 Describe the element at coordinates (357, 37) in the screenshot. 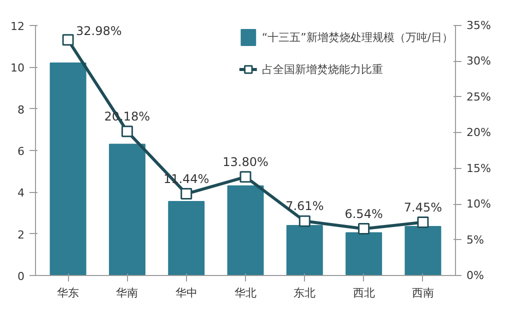

I see `legend-label: “十三五”新增焚烧处理规模（万吨/日）` at that location.